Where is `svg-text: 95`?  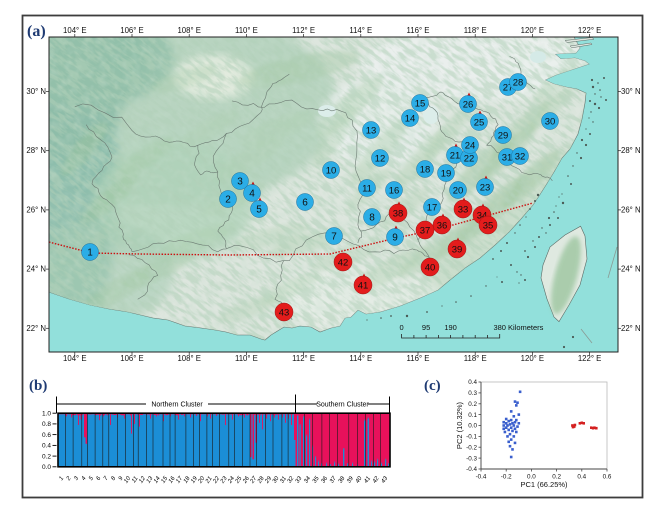 svg-text: 95 is located at coordinates (426, 327).